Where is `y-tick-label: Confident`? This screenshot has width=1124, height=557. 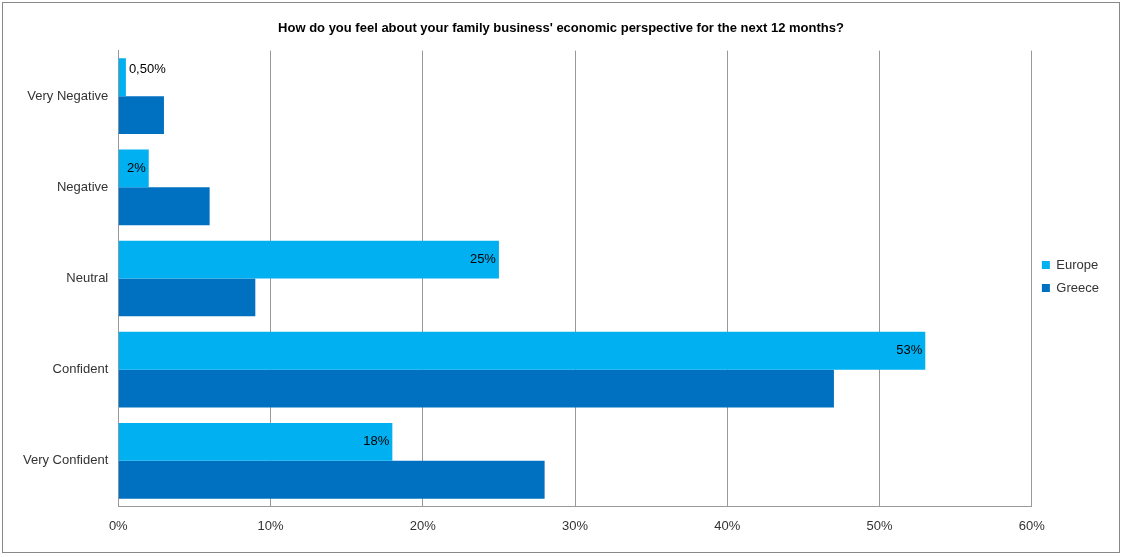
y-tick-label: Confident is located at coordinates (80, 369).